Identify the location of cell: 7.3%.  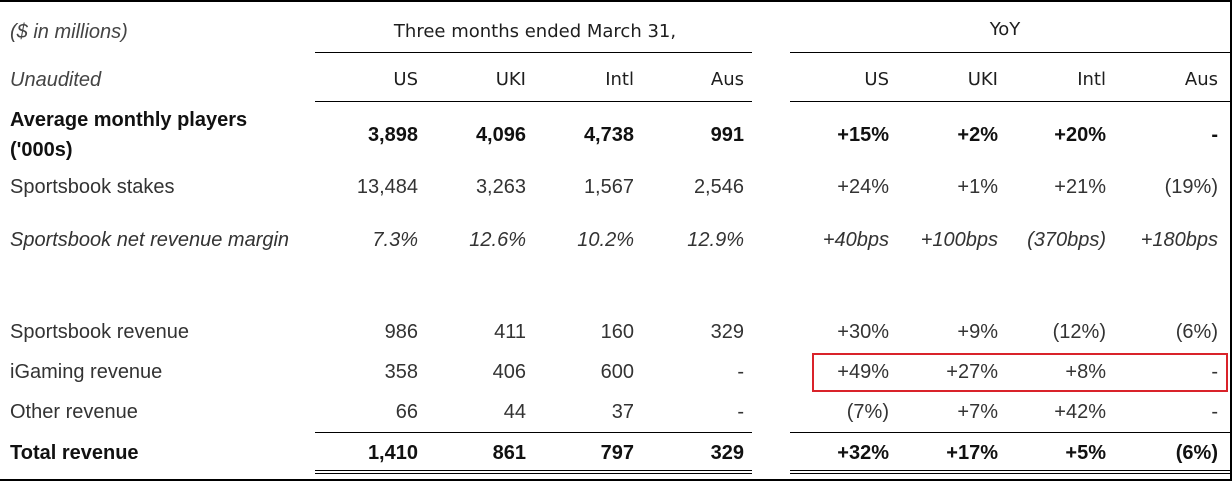
(395, 240).